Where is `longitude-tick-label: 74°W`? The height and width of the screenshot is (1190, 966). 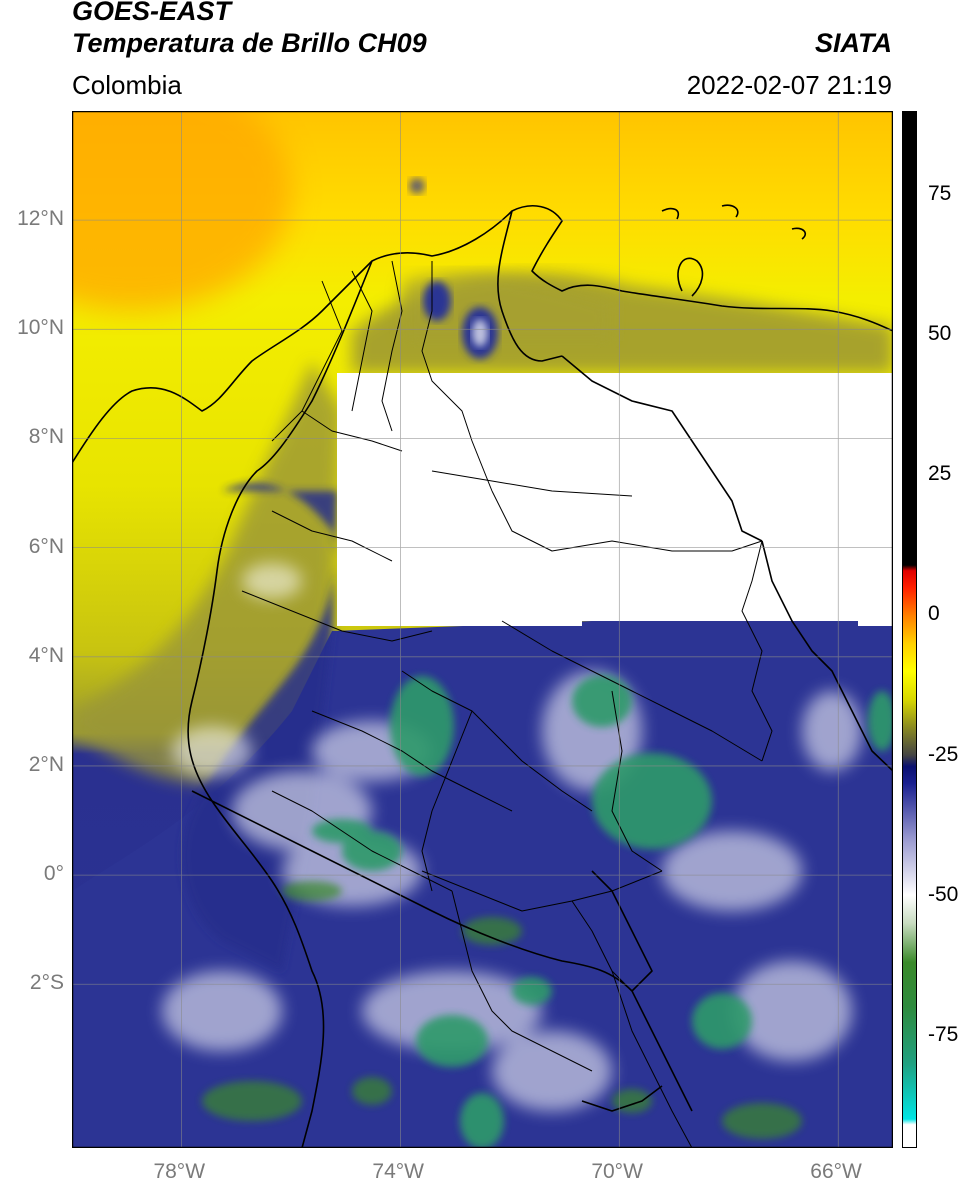 longitude-tick-label: 74°W is located at coordinates (398, 1171).